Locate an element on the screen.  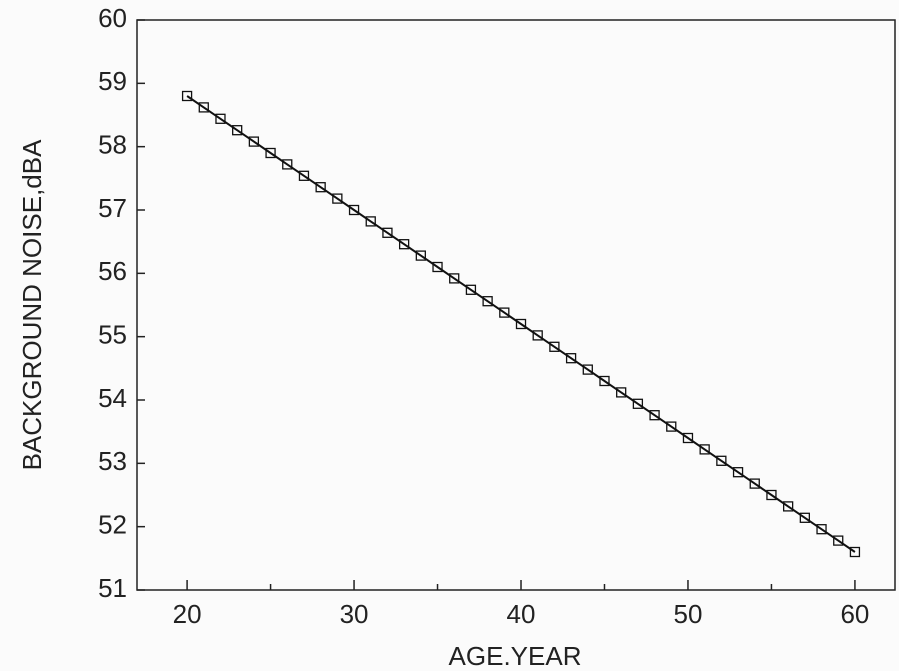
y-tick-label: 54 is located at coordinates (112, 398).